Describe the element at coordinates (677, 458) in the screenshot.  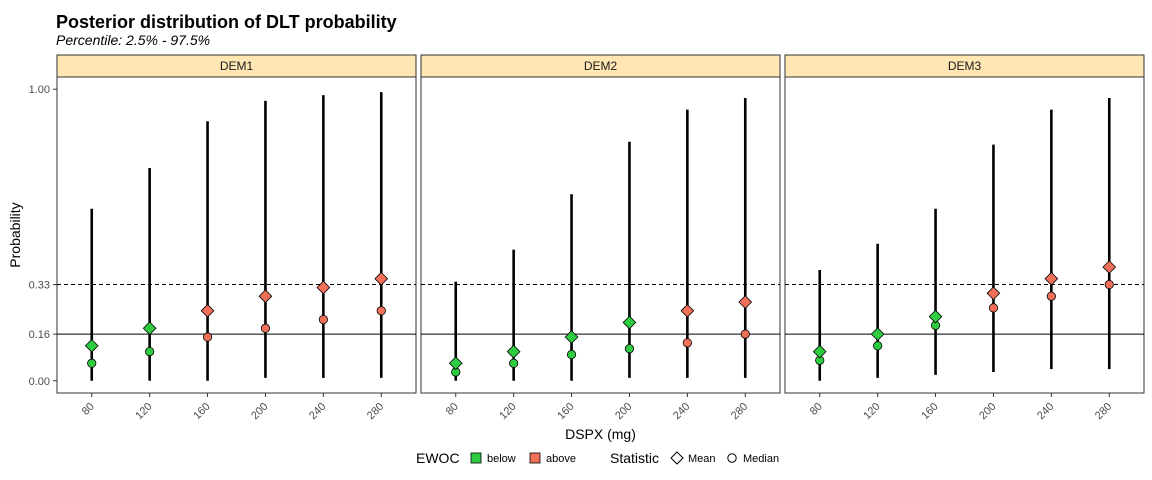
I see `legend-key-mean` at that location.